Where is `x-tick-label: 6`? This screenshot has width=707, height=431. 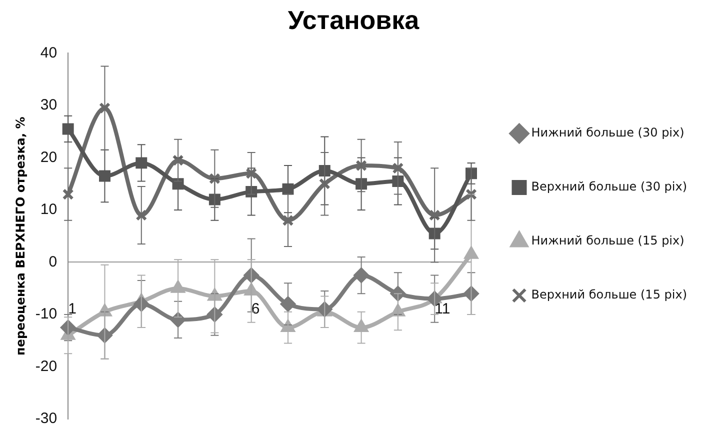 x-tick-label: 6 is located at coordinates (255, 309).